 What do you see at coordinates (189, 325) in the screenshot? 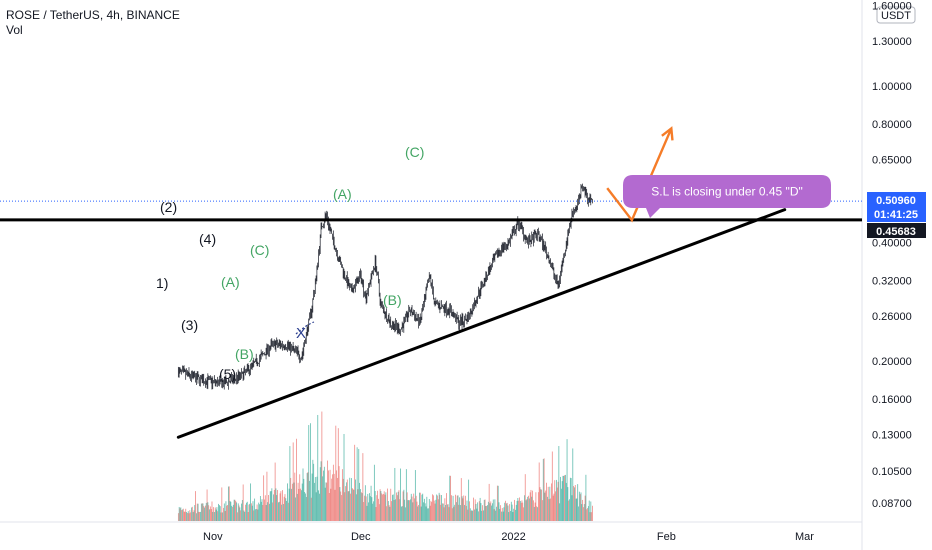
I see `wave-label: (3)` at bounding box center [189, 325].